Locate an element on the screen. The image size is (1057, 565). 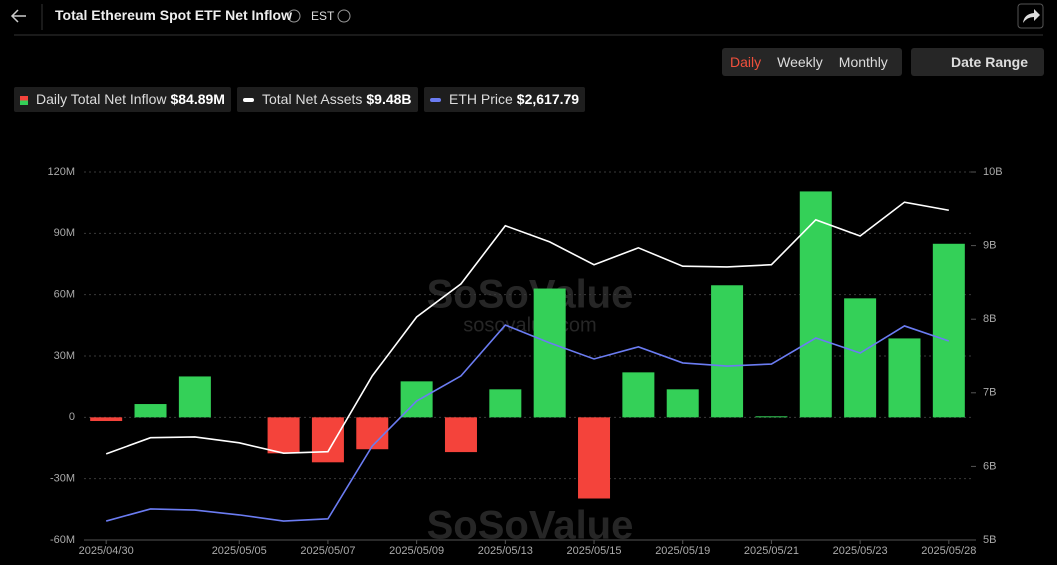
x-tick-label: 2025/05/28 is located at coordinates (948, 551).